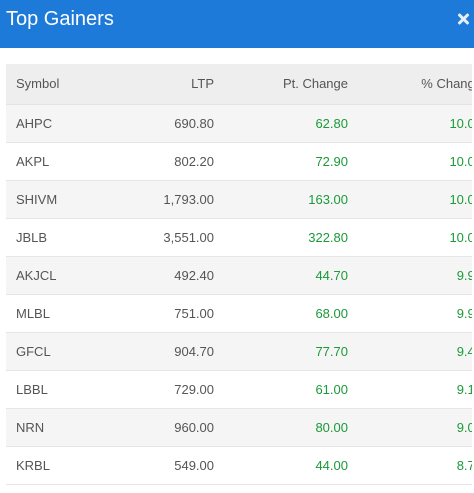  What do you see at coordinates (60, 19) in the screenshot?
I see `dialog-title: Top Gainers` at bounding box center [60, 19].